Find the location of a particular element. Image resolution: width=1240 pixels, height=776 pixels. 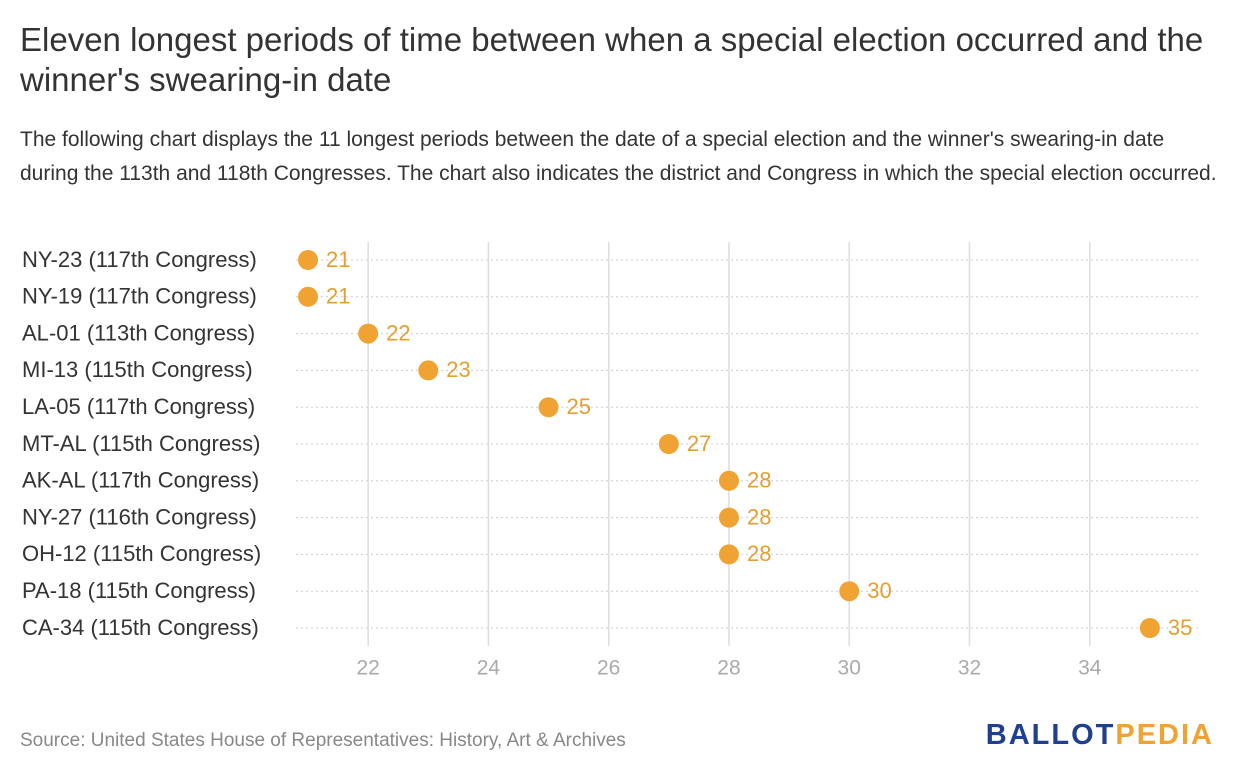

value-label: 22 is located at coordinates (398, 332).